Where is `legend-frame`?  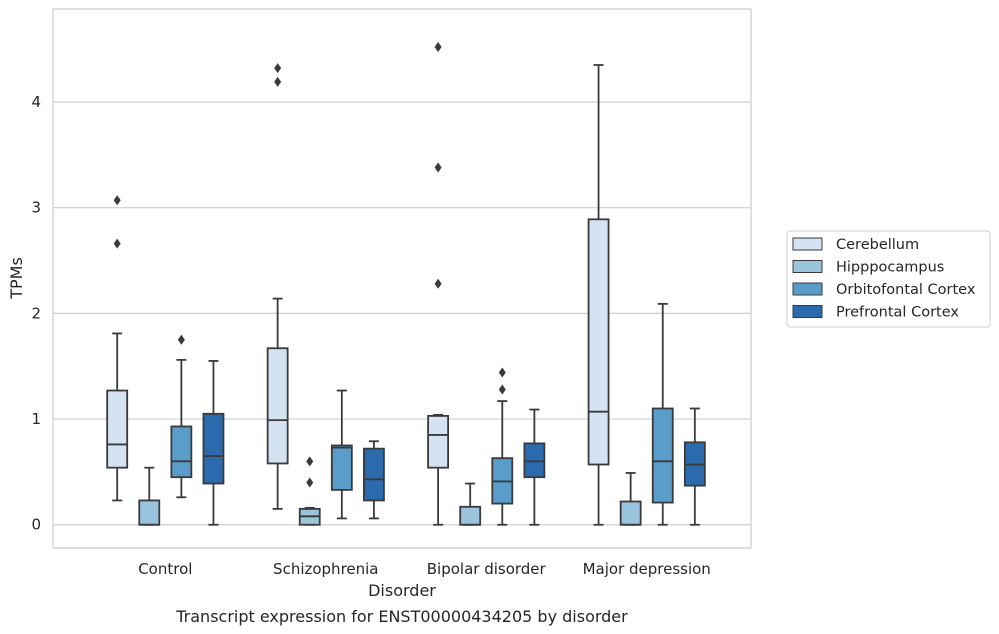
legend-frame is located at coordinates (888, 279).